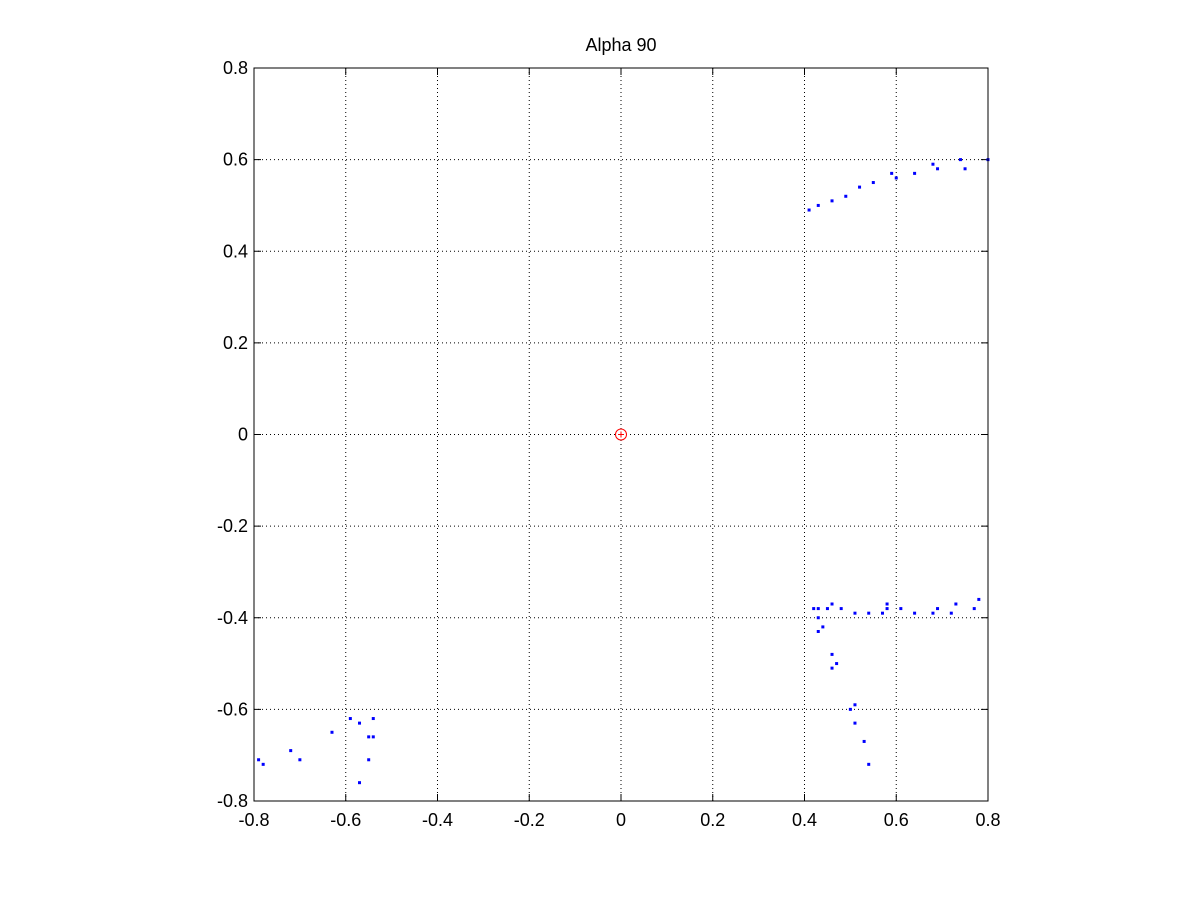 The width and height of the screenshot is (1201, 901). What do you see at coordinates (804, 820) in the screenshot?
I see `x-tick-label: 0.4` at bounding box center [804, 820].